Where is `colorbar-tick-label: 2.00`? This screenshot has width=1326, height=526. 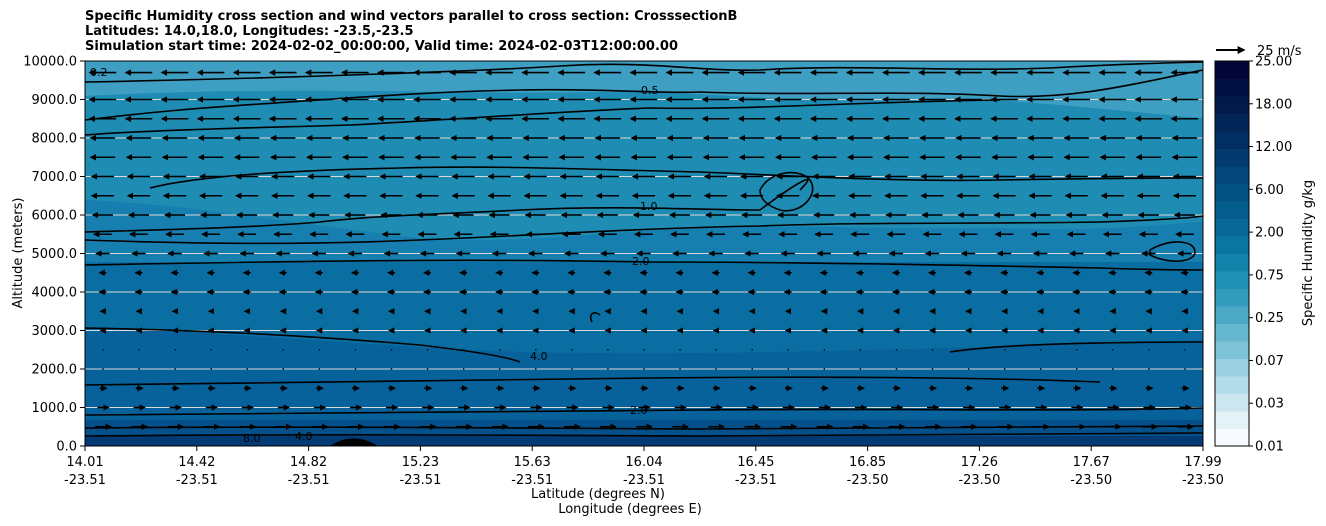 colorbar-tick-label: 2.00 is located at coordinates (1269, 233).